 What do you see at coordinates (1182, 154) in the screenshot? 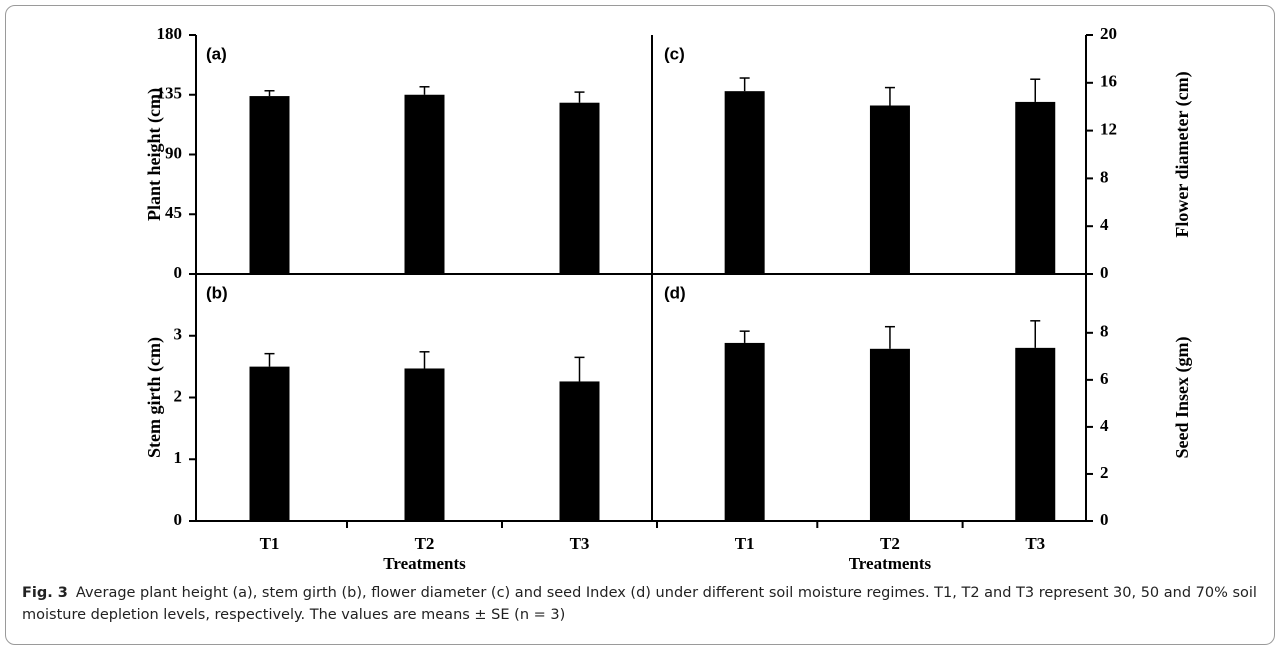
I see `y-axis-label: Flower diameter (cm)` at bounding box center [1182, 154].